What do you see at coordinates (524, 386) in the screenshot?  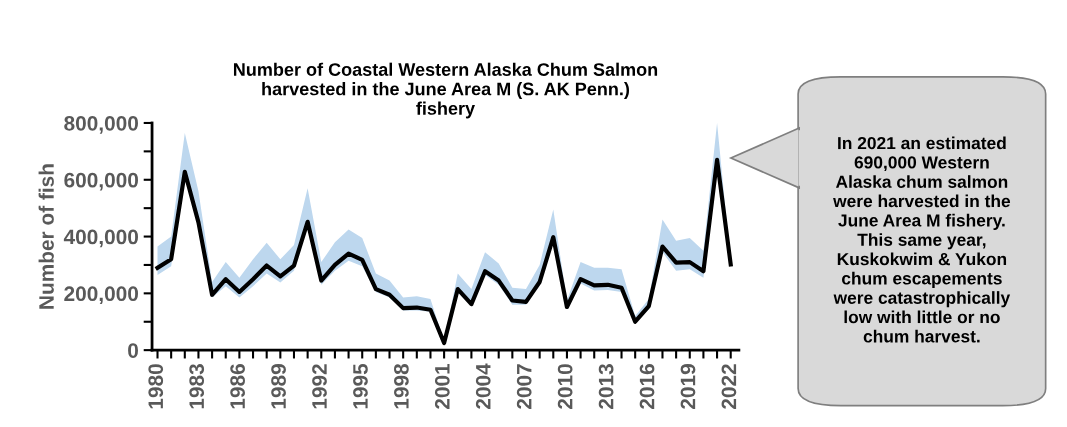 I see `x-tick-label: 2007` at bounding box center [524, 386].